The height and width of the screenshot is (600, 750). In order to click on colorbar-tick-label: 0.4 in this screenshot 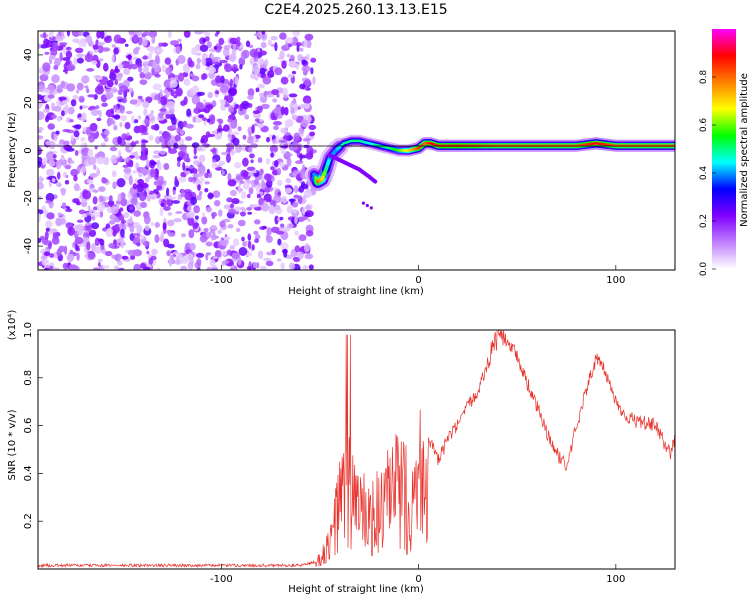, I will do `click(704, 173)`.